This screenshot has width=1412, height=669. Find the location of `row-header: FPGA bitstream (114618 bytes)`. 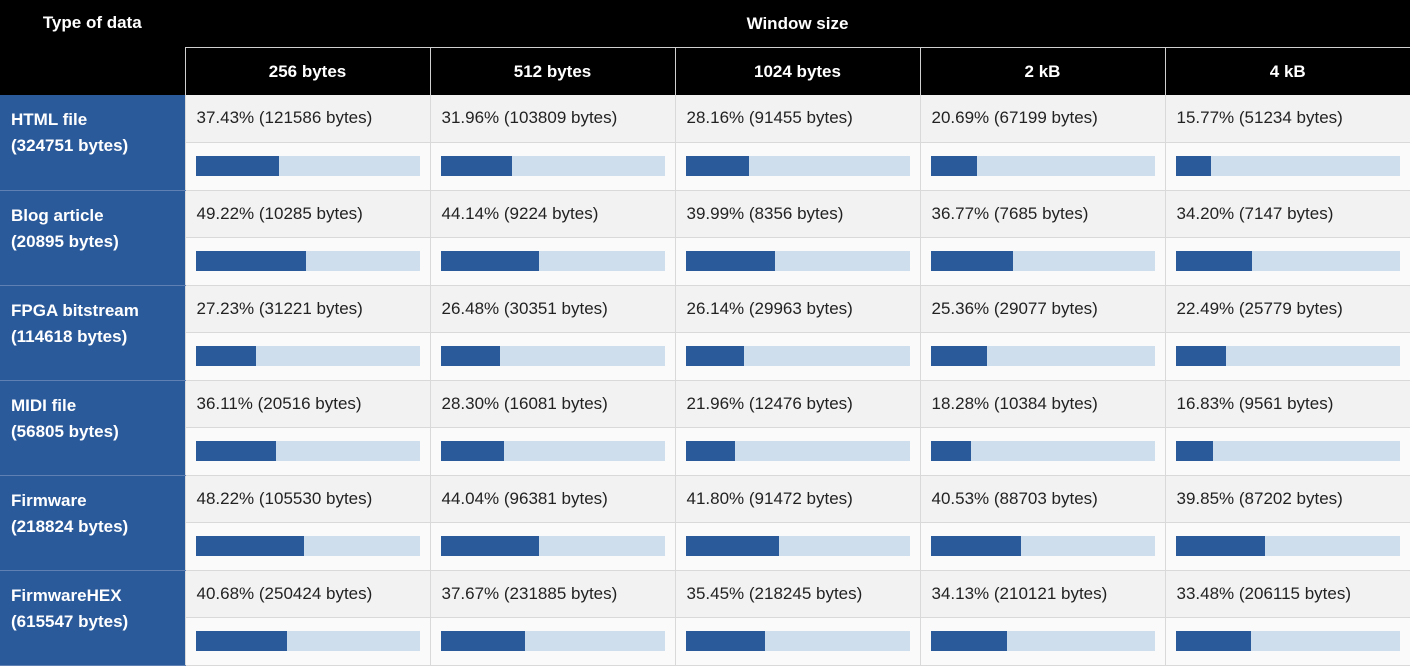

row-header: FPGA bitstream (114618 bytes) is located at coordinates (92, 333).